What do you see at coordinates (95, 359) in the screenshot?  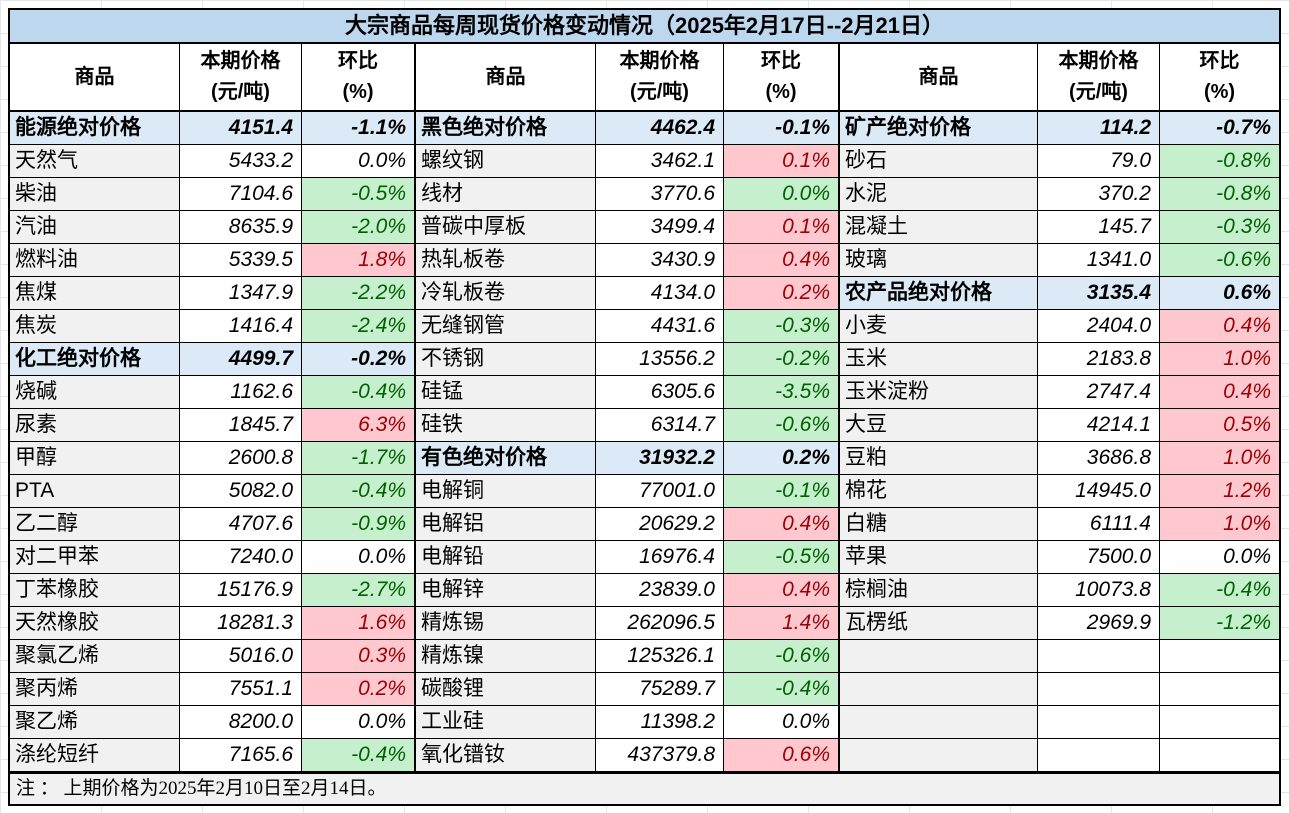 I see `section-name-cell: 化工绝对价格` at bounding box center [95, 359].